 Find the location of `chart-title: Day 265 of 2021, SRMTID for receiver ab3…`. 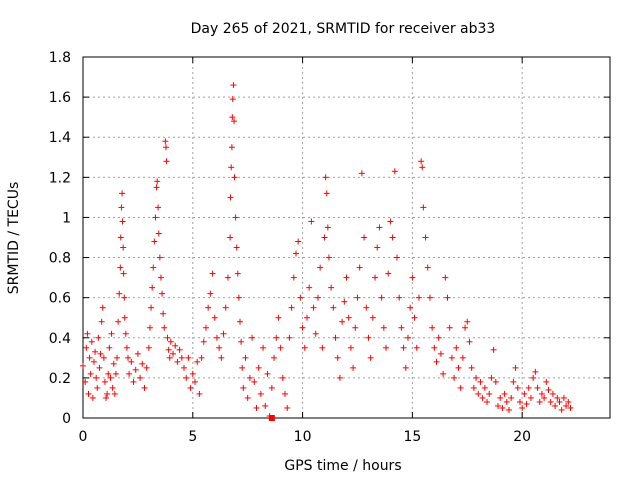

chart-title: Day 265 of 2021, SRMTID for receiver ab3… is located at coordinates (343, 29).